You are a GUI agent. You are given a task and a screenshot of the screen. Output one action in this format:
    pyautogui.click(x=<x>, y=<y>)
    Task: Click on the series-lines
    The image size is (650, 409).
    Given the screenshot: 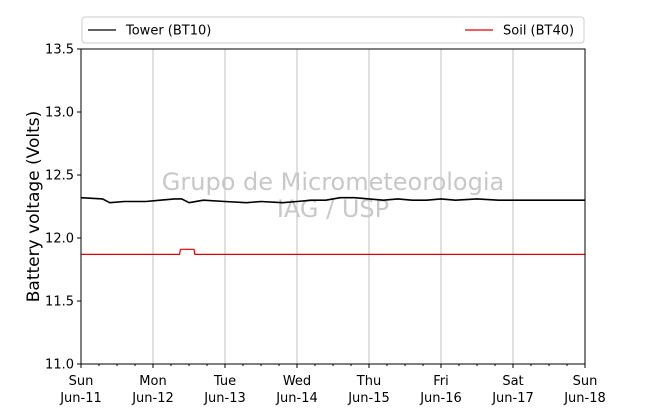 What is the action you would take?
    pyautogui.click(x=332, y=225)
    